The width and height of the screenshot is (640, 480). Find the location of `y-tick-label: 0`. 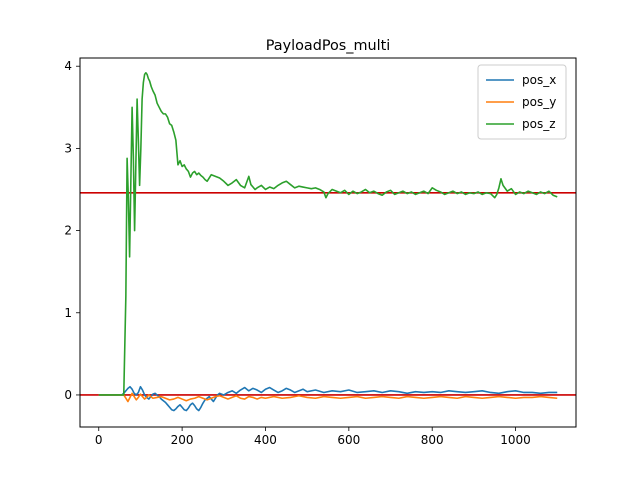

y-tick-label: 0 is located at coordinates (68, 395).